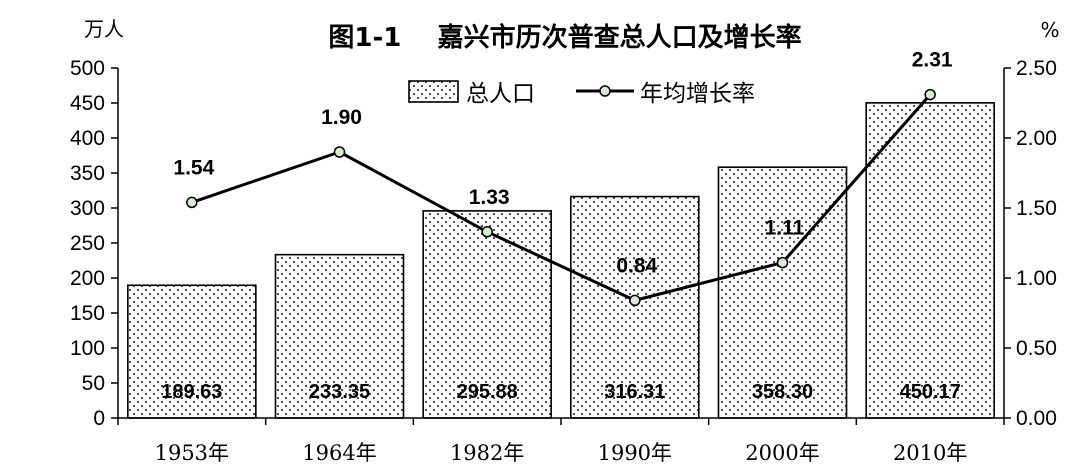 The image size is (1080, 476). Describe the element at coordinates (605, 91) in the screenshot. I see `legend-line-marker` at that location.